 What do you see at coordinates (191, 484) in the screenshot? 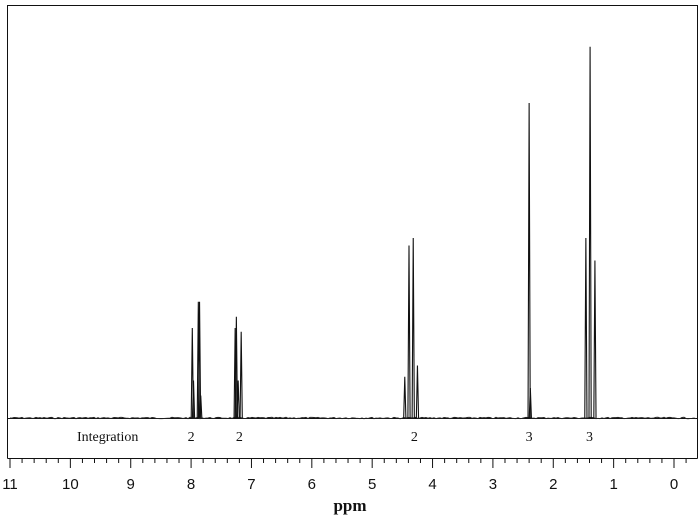
I see `x-tick-label: 8` at bounding box center [191, 484].